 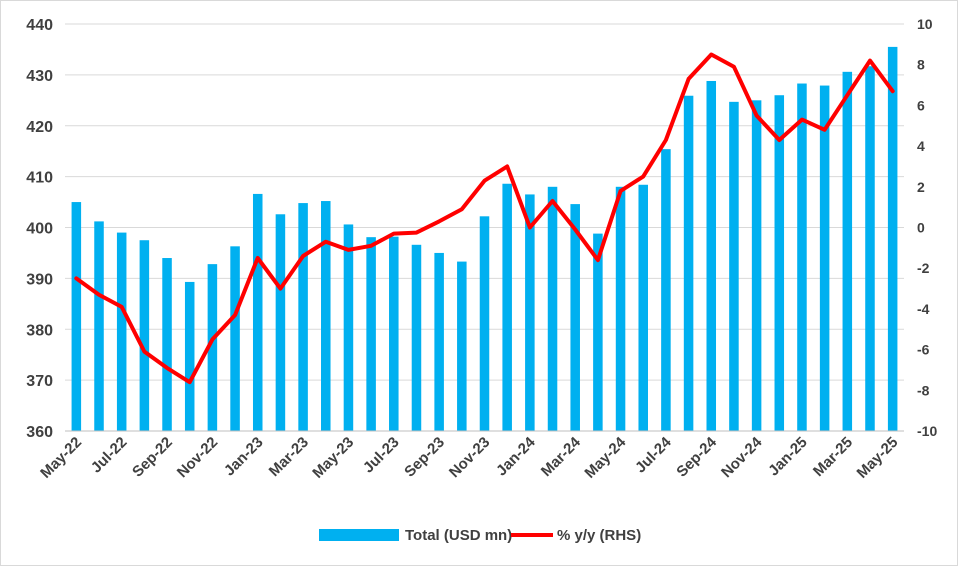 What do you see at coordinates (39, 127) in the screenshot?
I see `left-tick-label: 420` at bounding box center [39, 127].